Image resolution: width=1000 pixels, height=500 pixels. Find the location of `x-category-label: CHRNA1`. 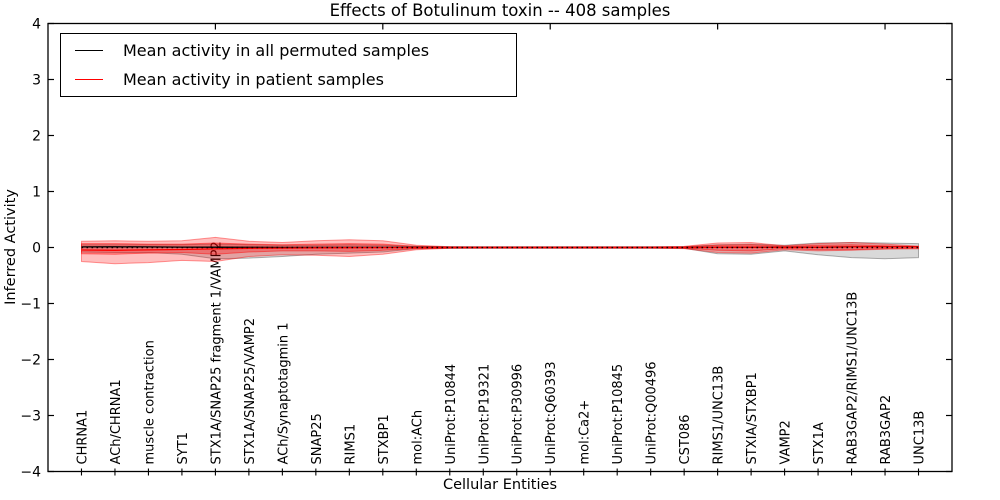

x-category-label: CHRNA1 is located at coordinates (82, 437).